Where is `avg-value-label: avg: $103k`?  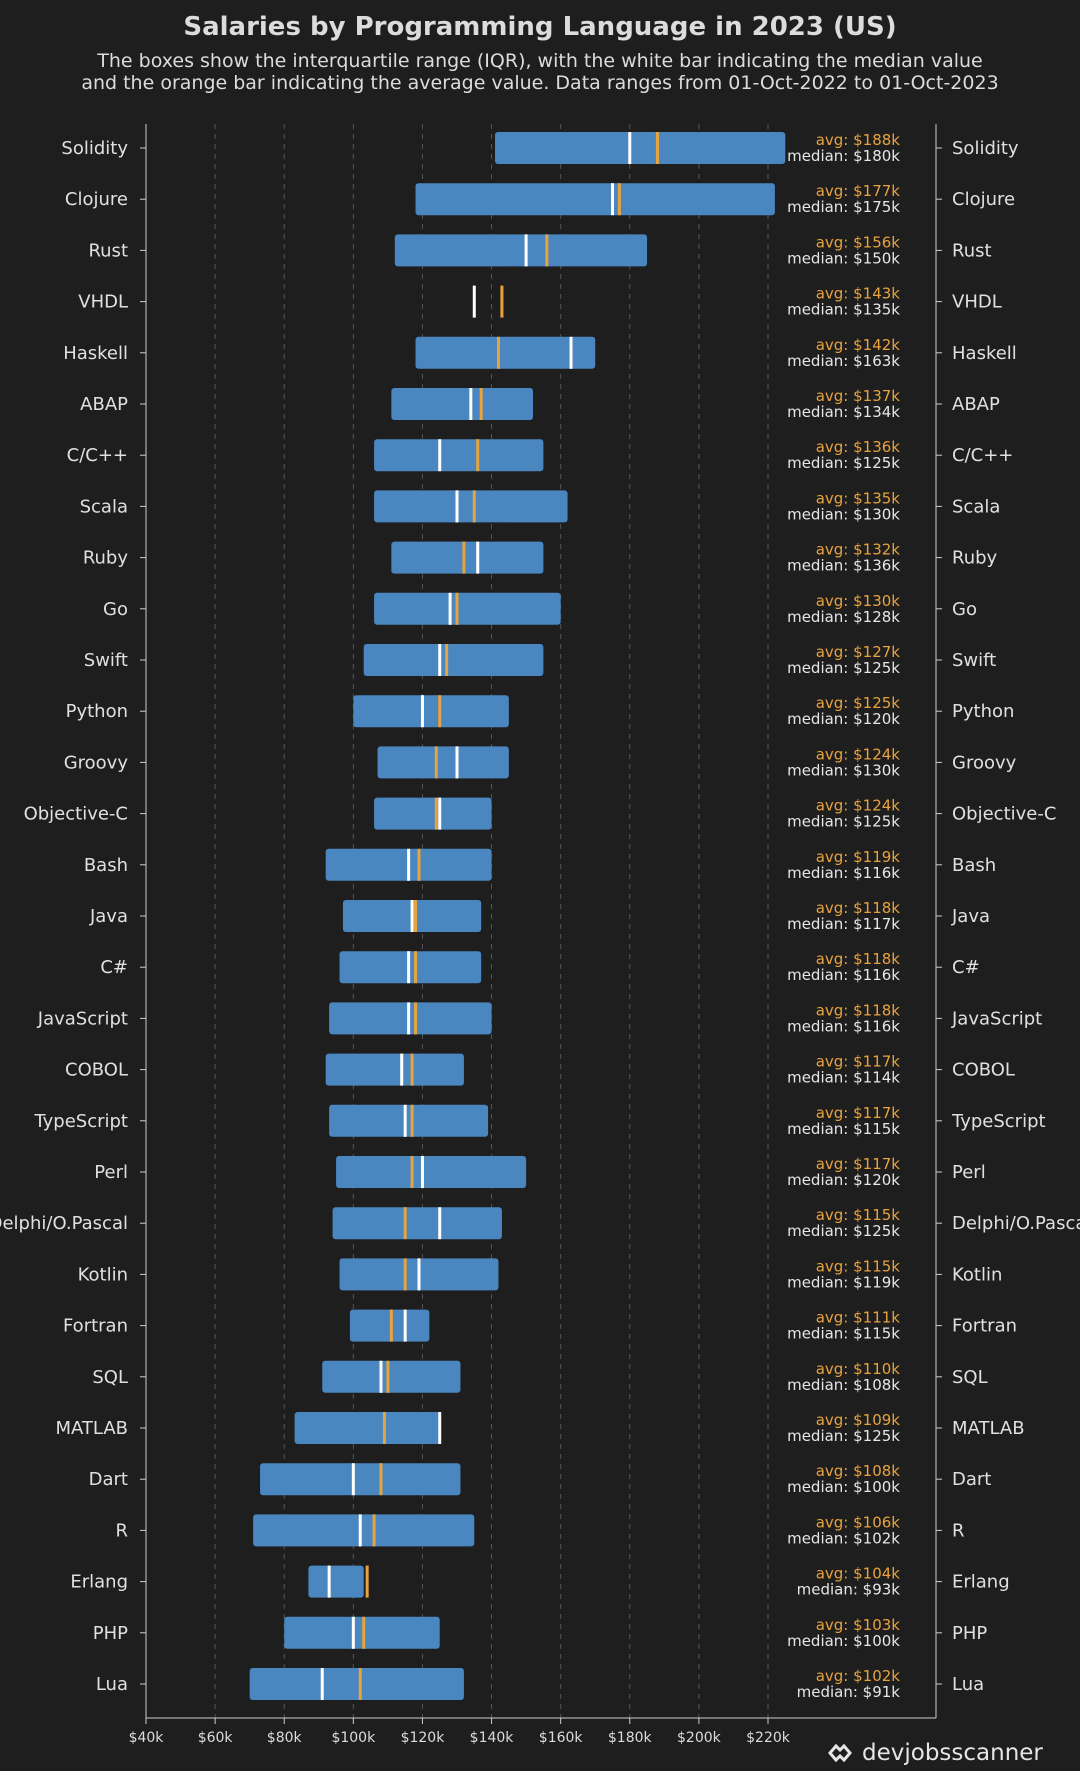 avg-value-label: avg: $103k is located at coordinates (858, 1625).